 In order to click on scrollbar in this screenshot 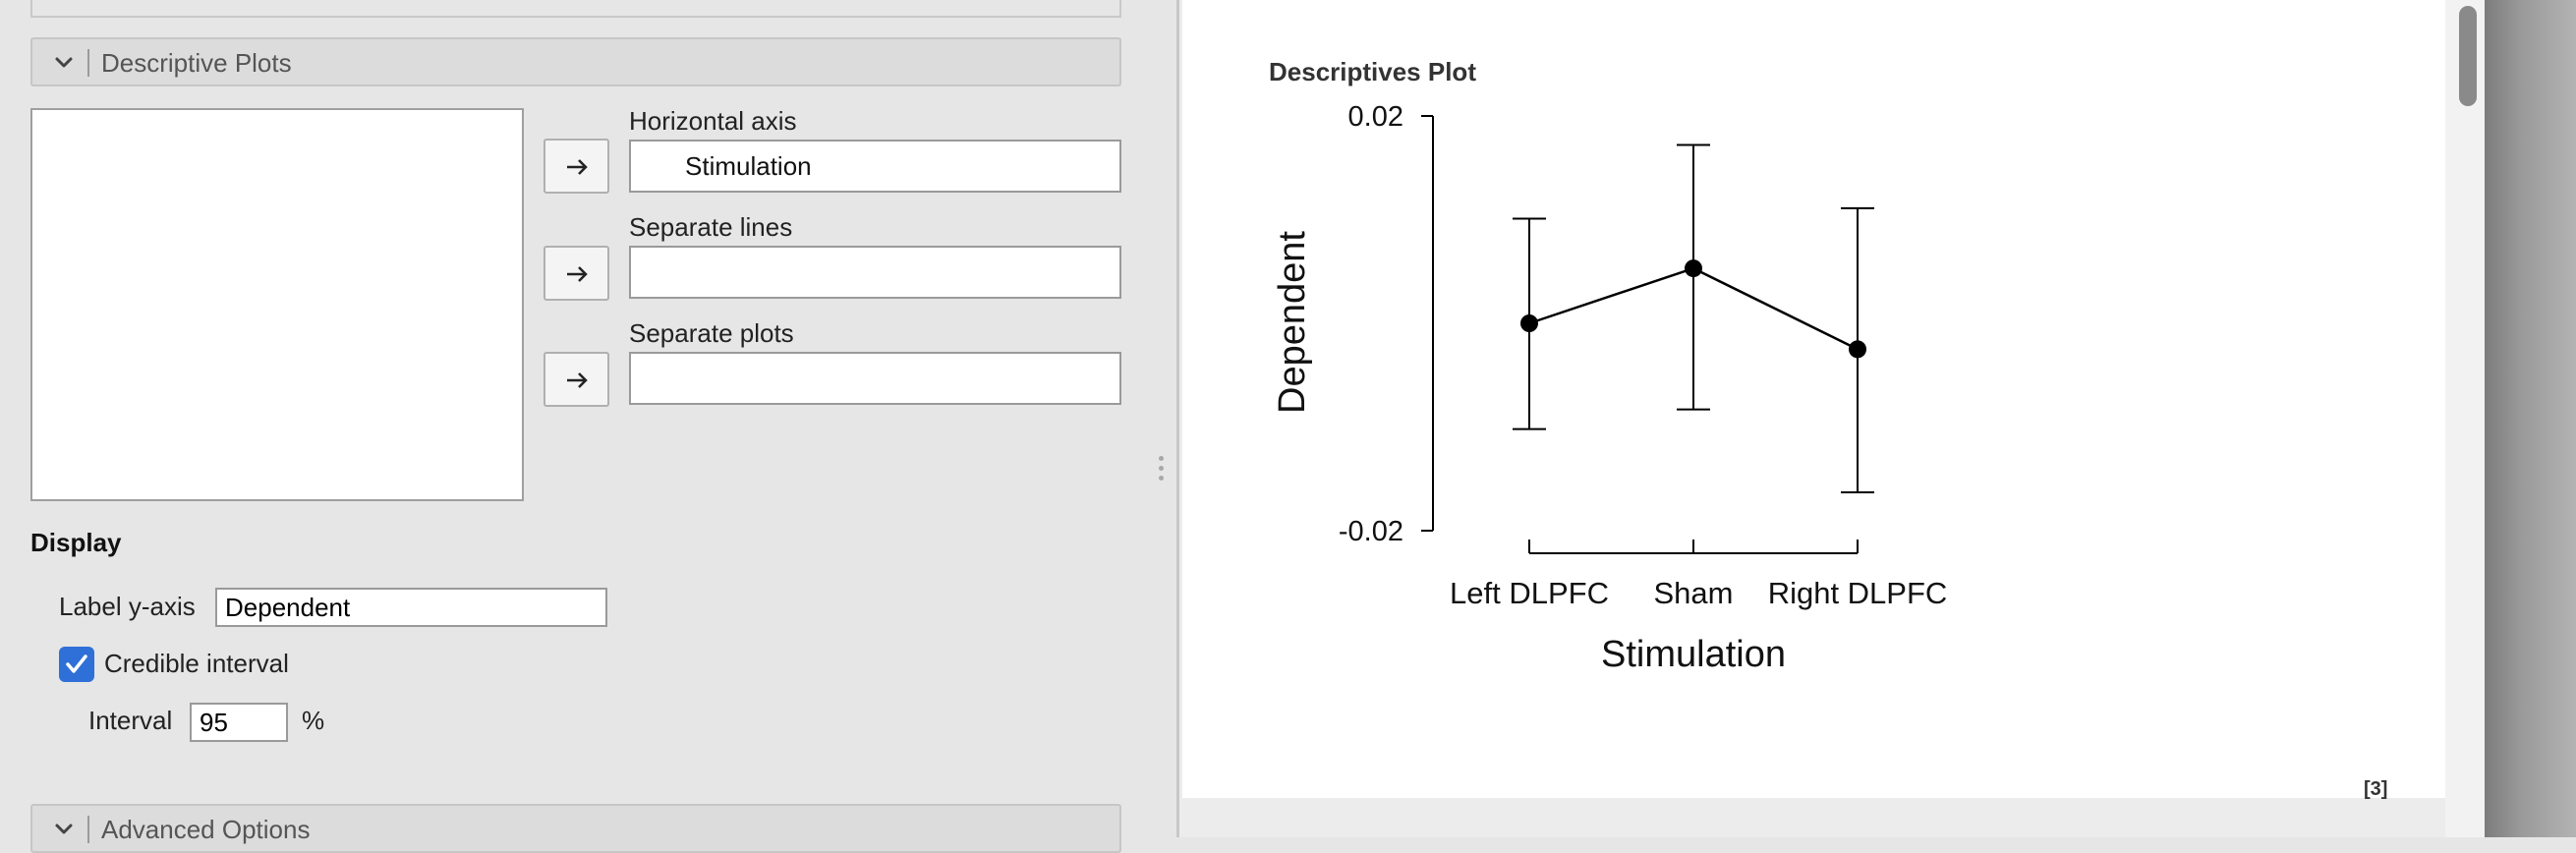, I will do `click(2465, 418)`.